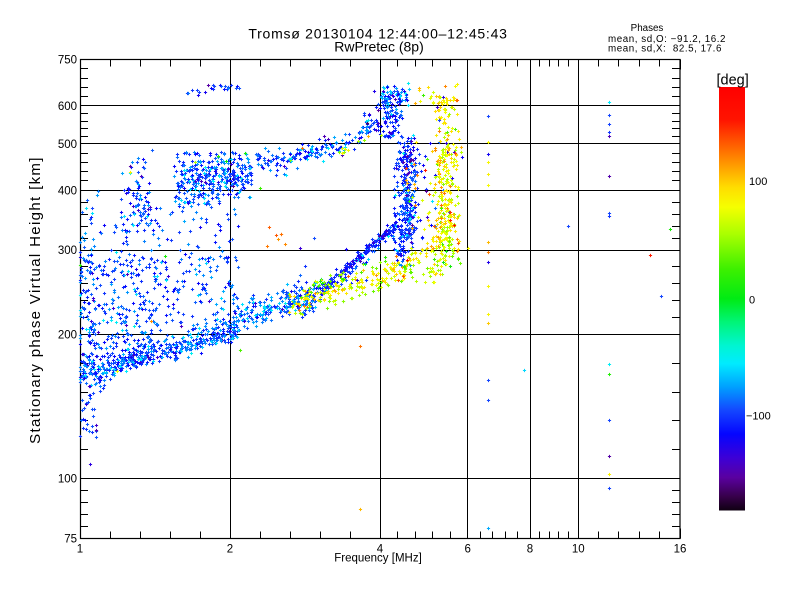  What do you see at coordinates (67, 107) in the screenshot?
I see `svg-text: 600` at bounding box center [67, 107].